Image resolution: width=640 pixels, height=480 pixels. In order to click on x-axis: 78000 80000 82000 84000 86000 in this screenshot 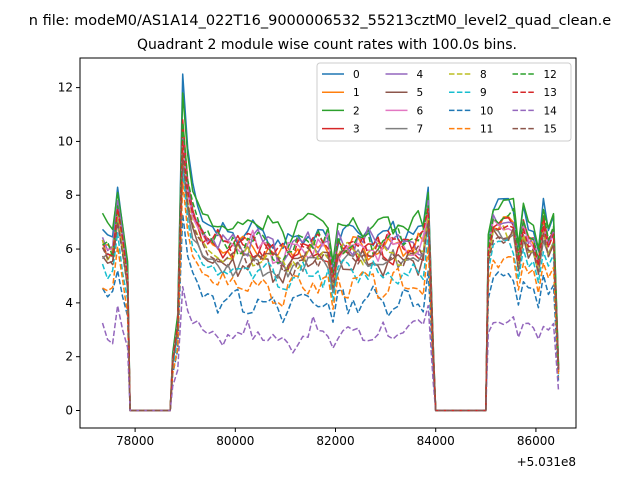, I will do `click(335, 438)`.